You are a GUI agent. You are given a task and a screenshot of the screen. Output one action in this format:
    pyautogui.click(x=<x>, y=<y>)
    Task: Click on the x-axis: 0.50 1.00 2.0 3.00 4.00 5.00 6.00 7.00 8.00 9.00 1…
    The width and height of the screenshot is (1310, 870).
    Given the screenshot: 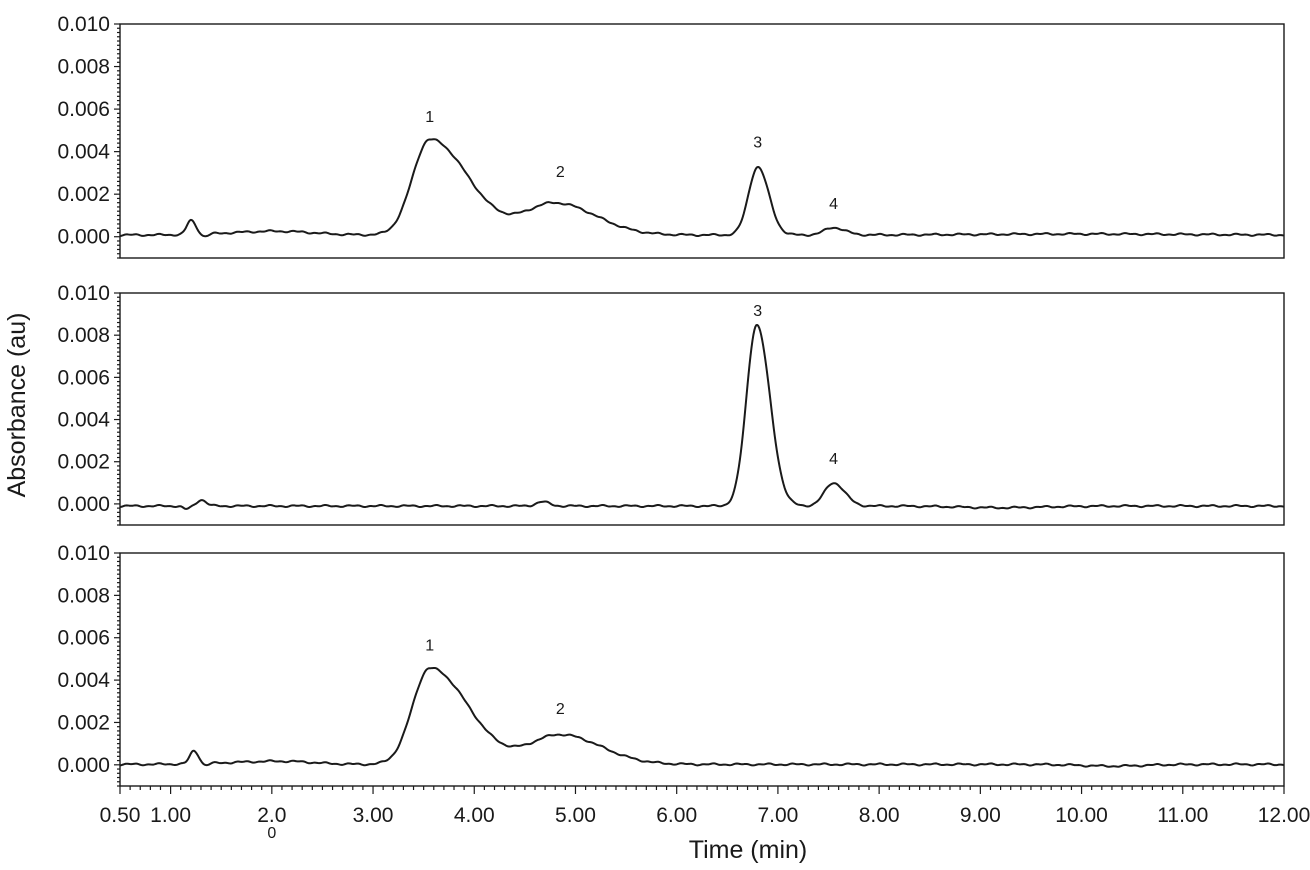 What is the action you would take?
    pyautogui.click(x=705, y=814)
    